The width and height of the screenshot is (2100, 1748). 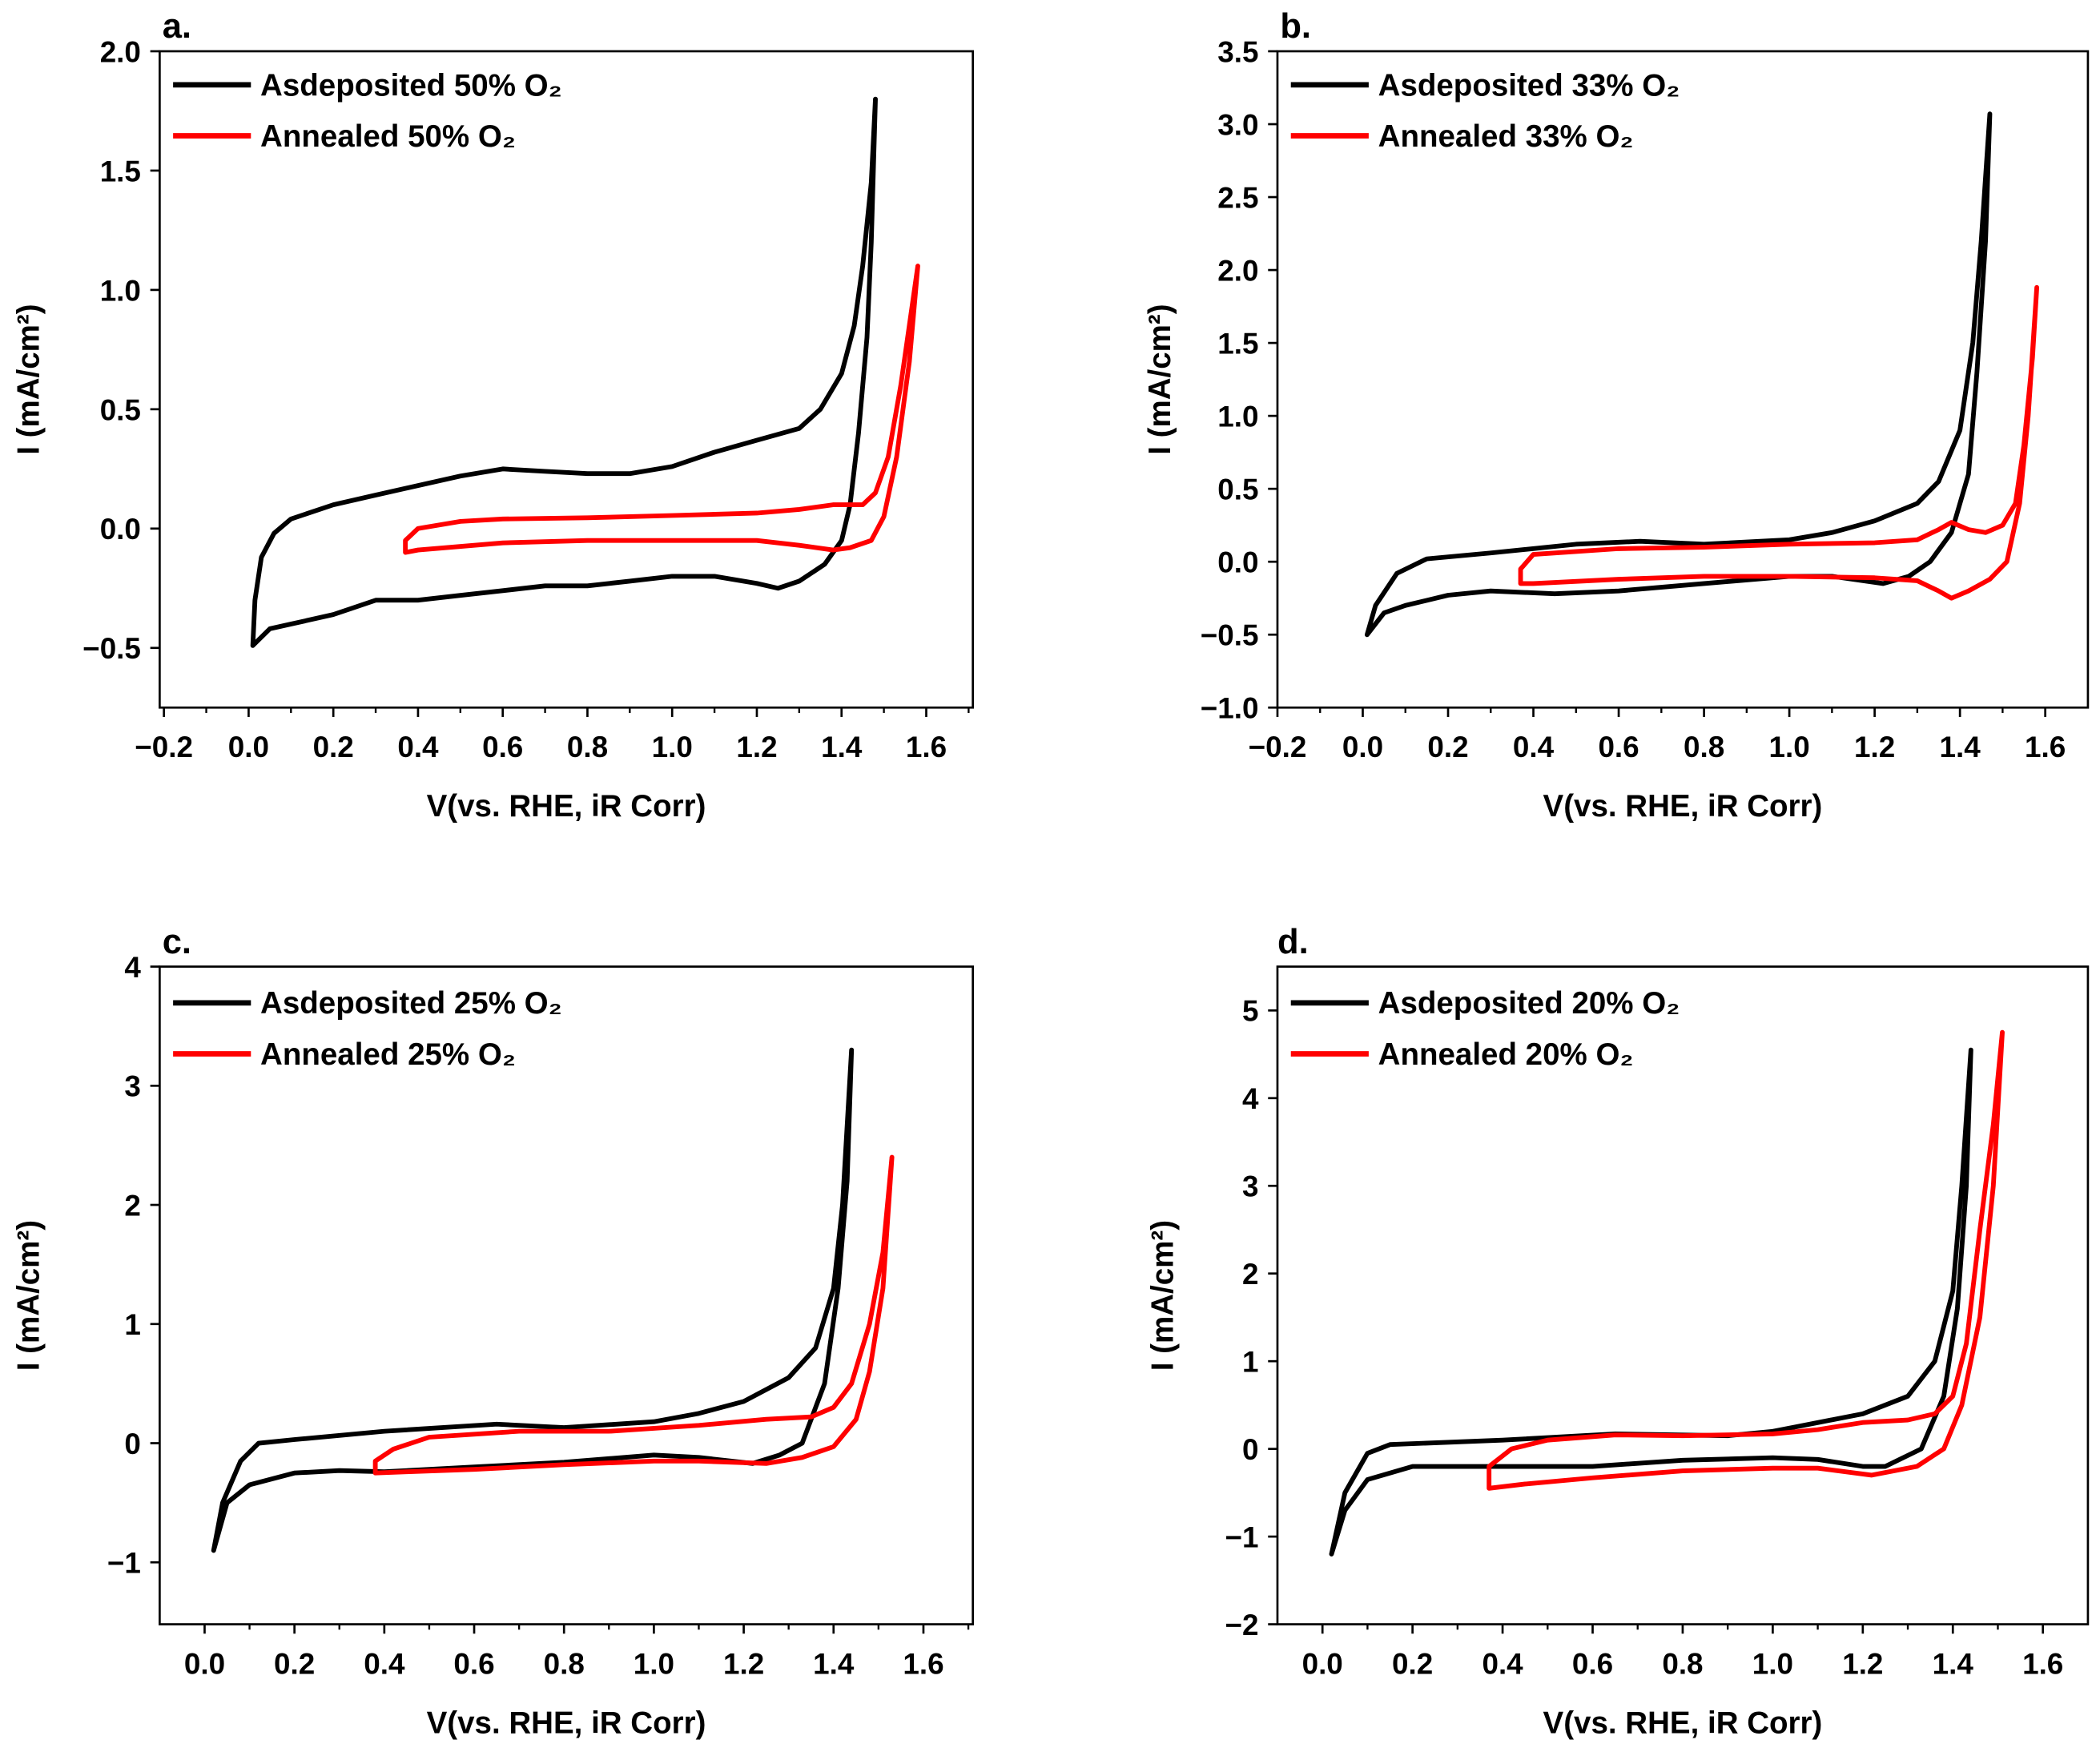 What do you see at coordinates (1251, 1011) in the screenshot?
I see `y-tick-label: 5` at bounding box center [1251, 1011].